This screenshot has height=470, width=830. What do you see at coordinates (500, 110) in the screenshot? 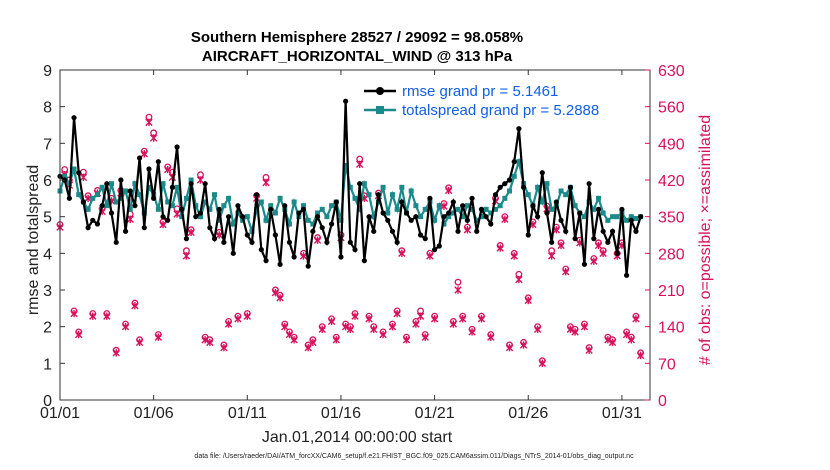
I see `legend-spread-label: totalspread grand pr = 5.2888` at bounding box center [500, 110].